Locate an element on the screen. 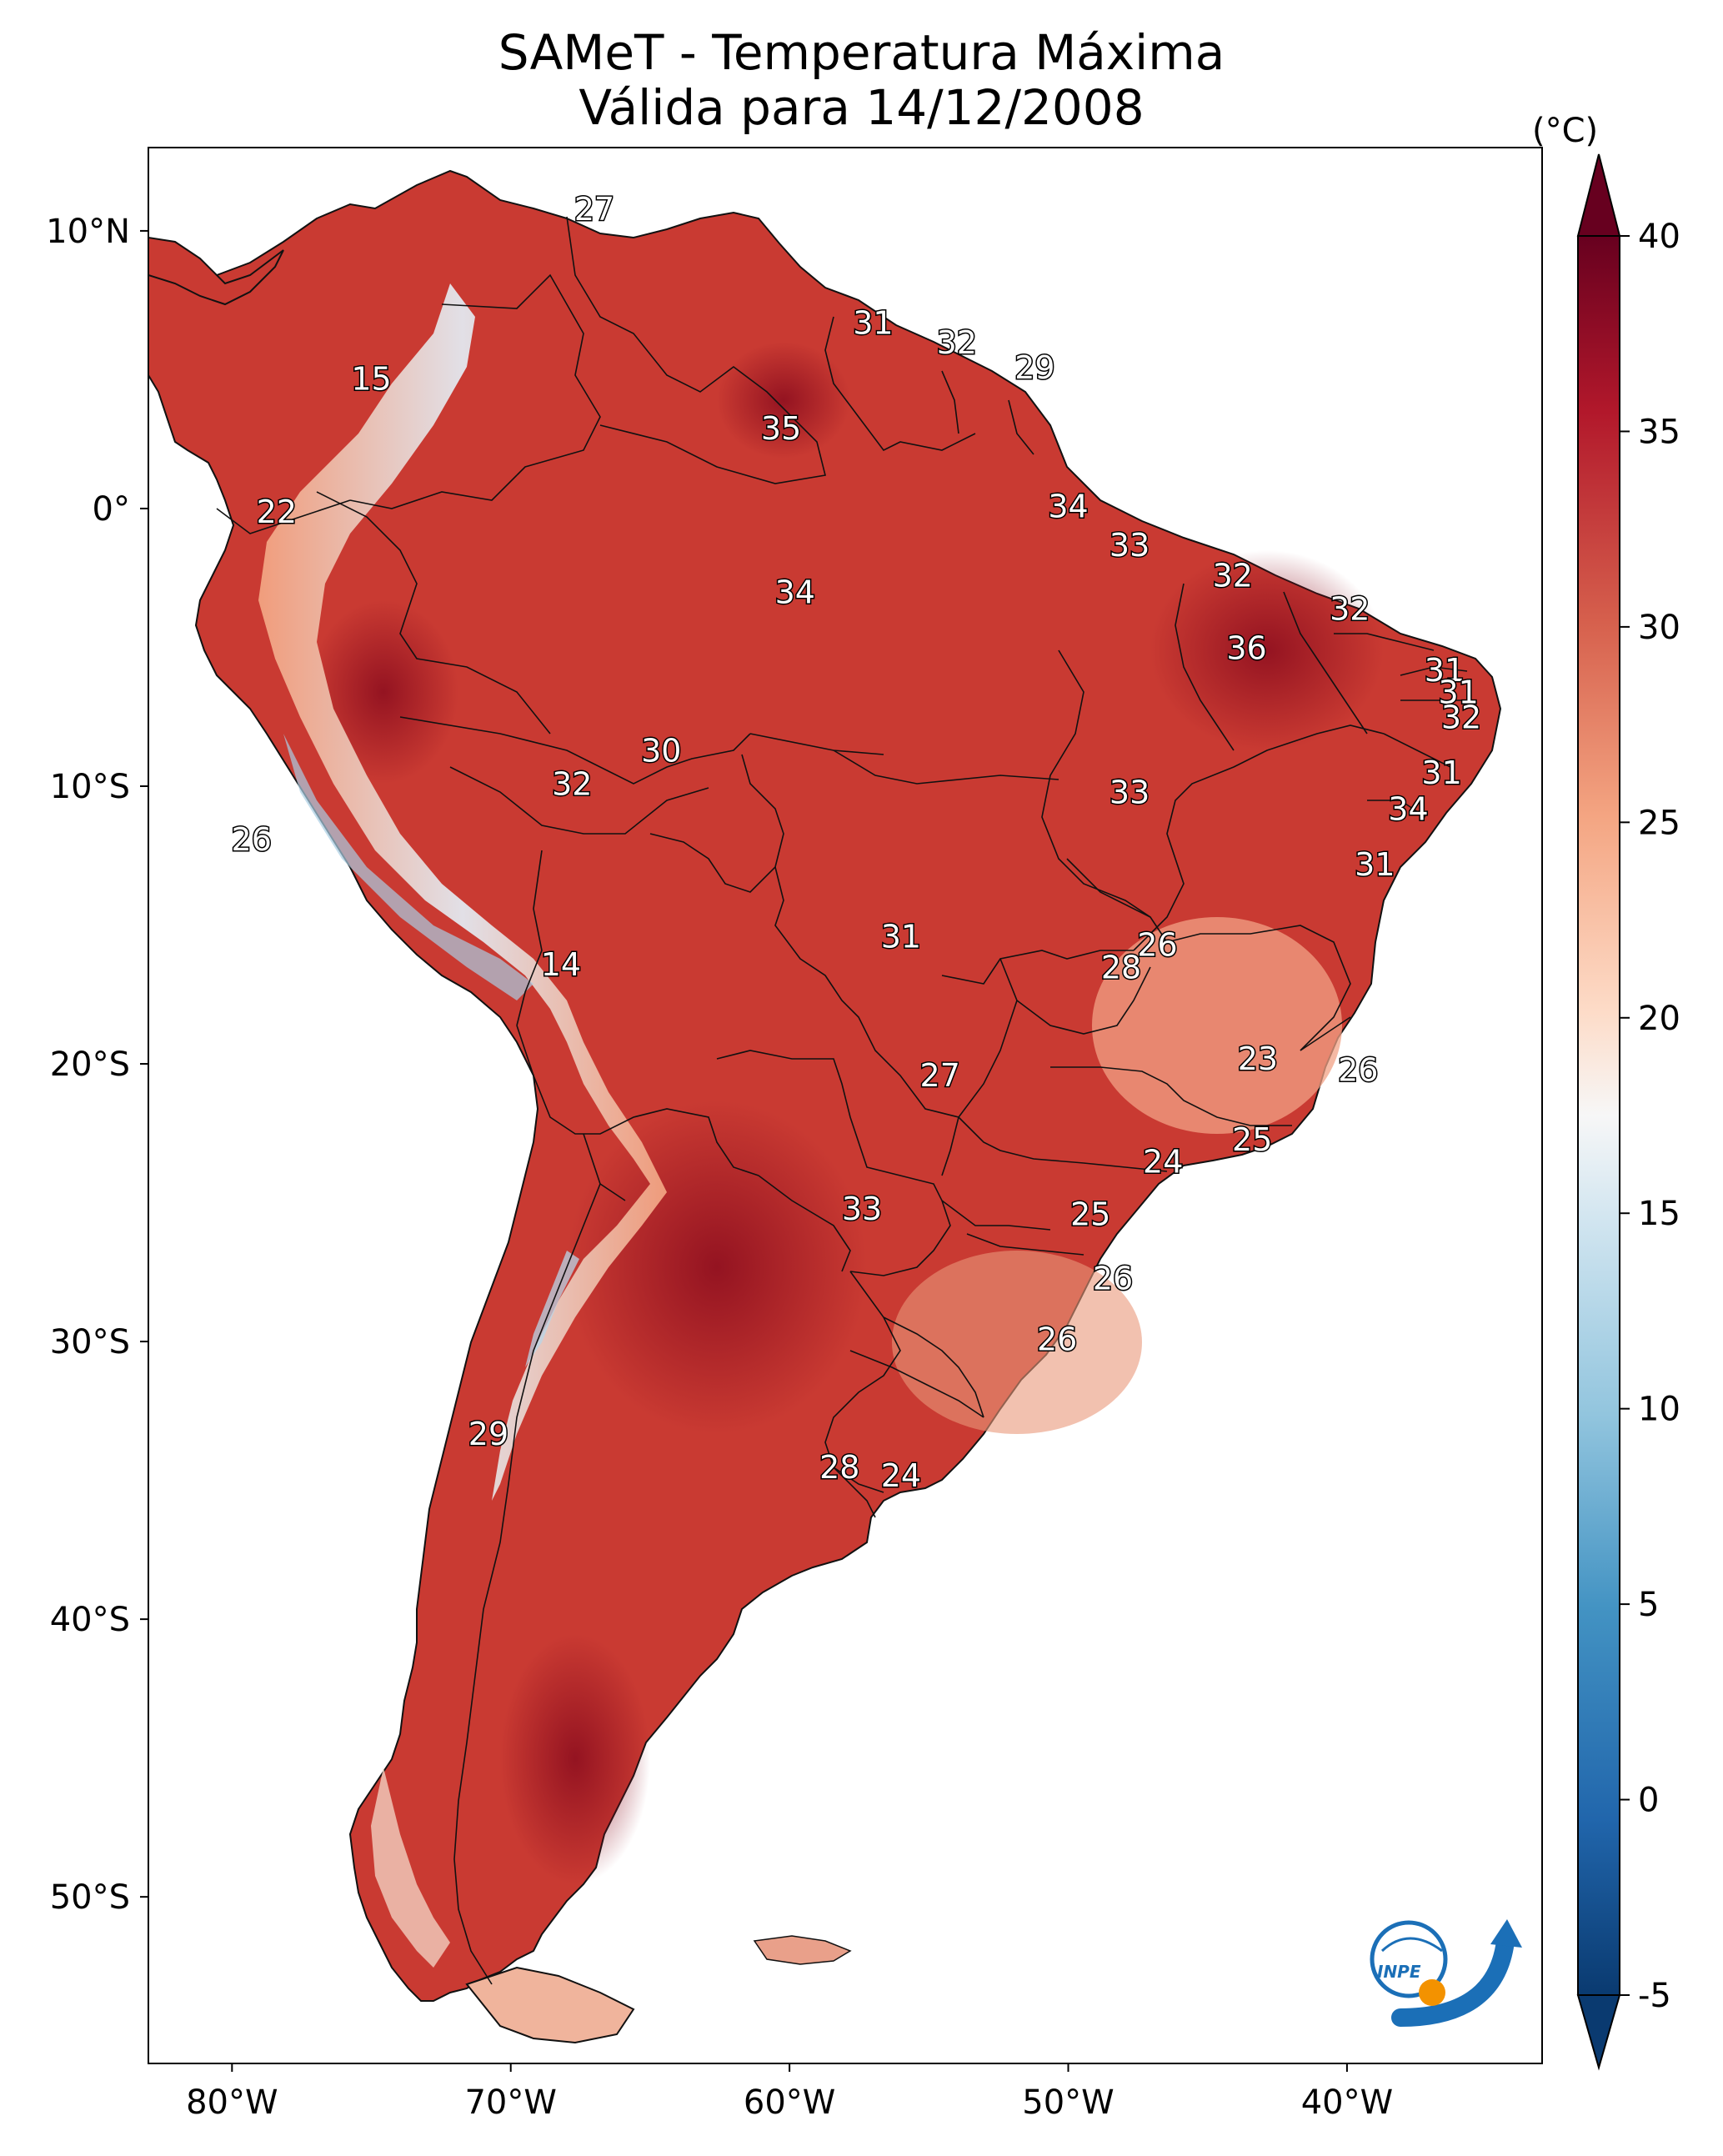 This screenshot has width=1723, height=2156. colorbar-tick-label: 40 is located at coordinates (1659, 237).